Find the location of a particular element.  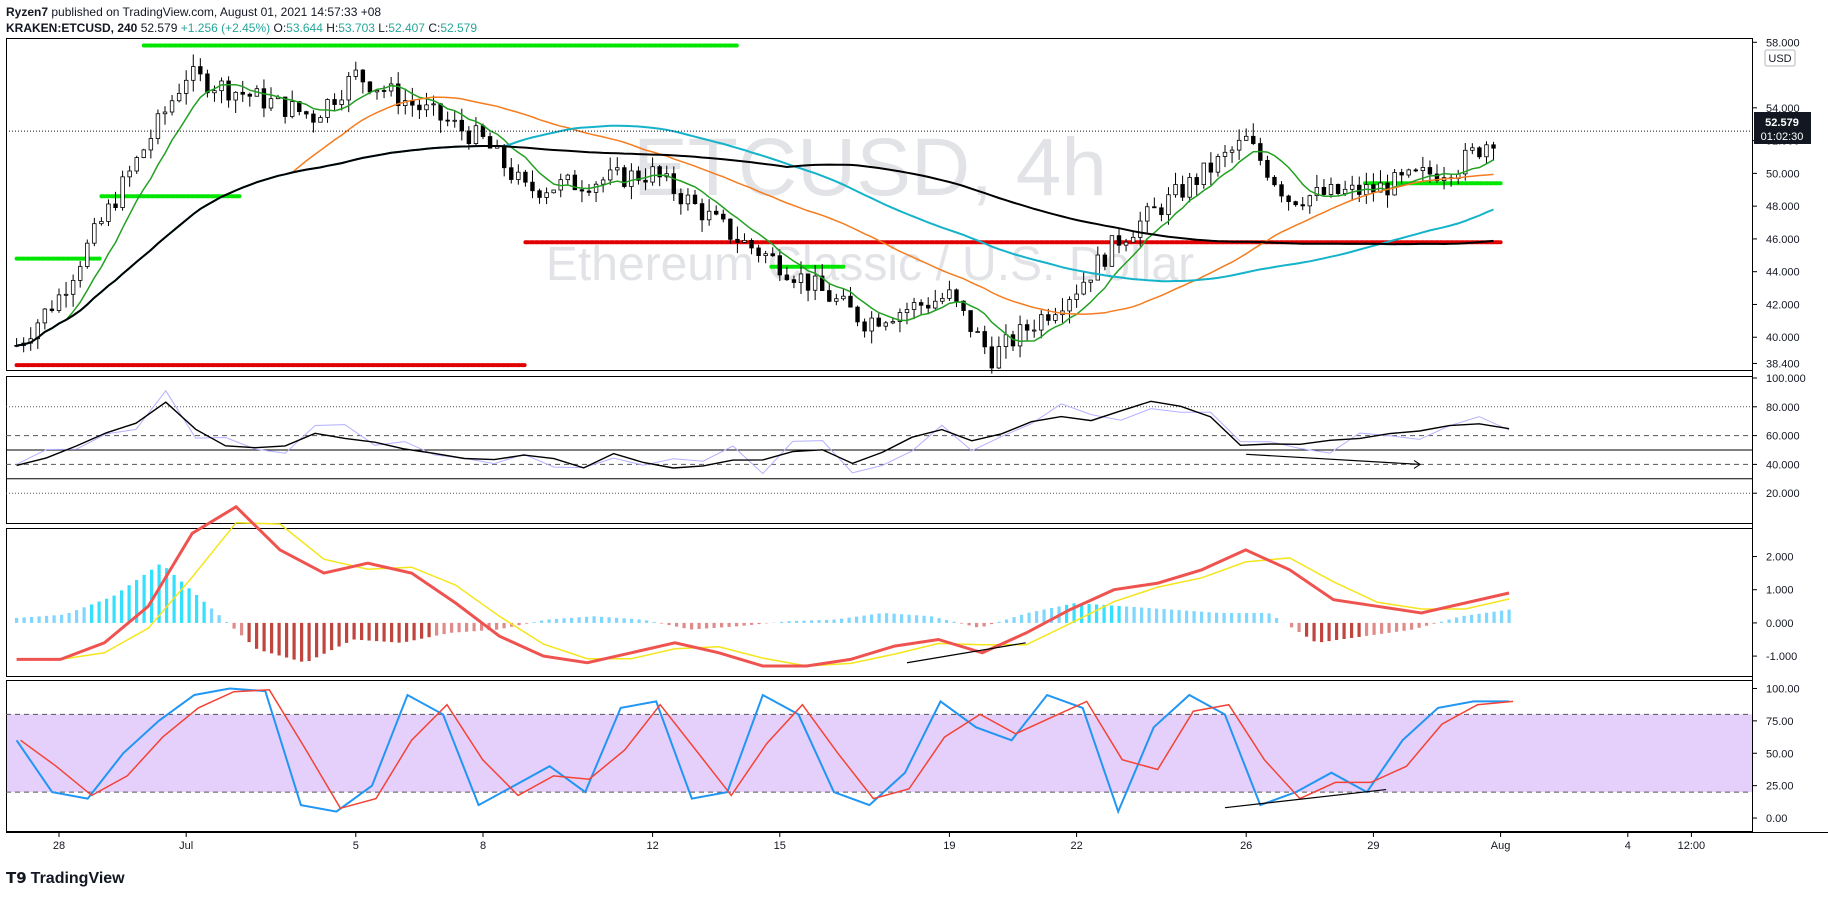

rsi-line is located at coordinates (763, 434).